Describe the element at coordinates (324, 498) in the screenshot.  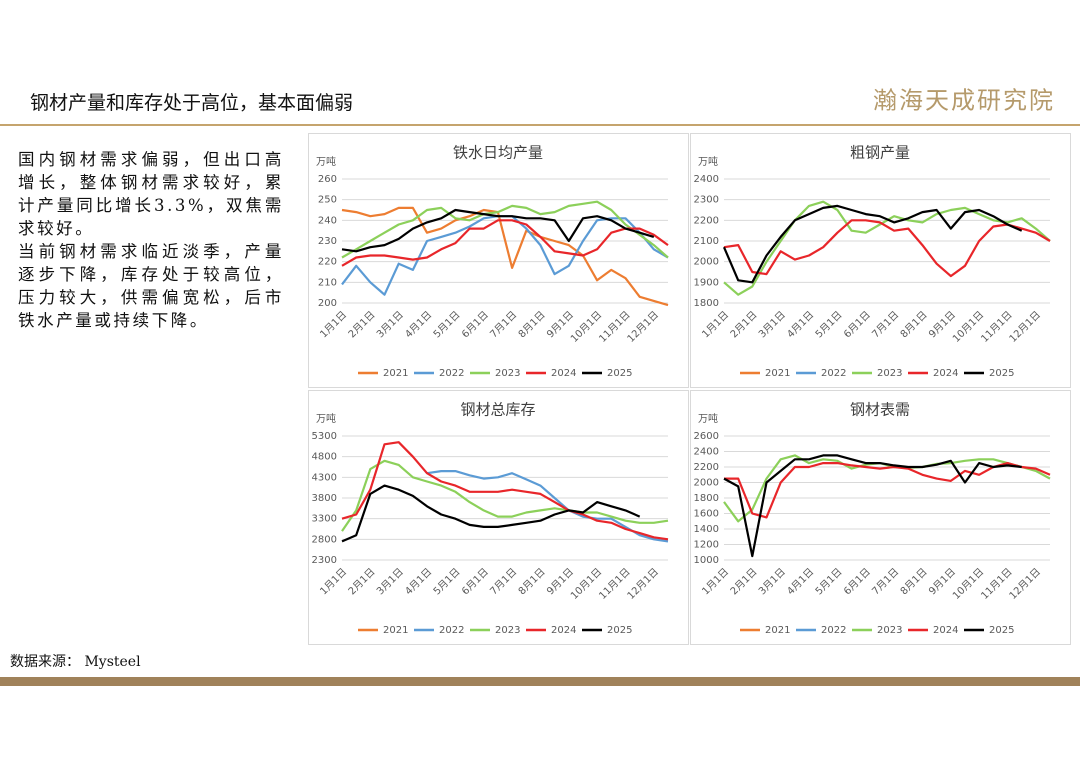
I see `y-tick-label: 3800` at that location.